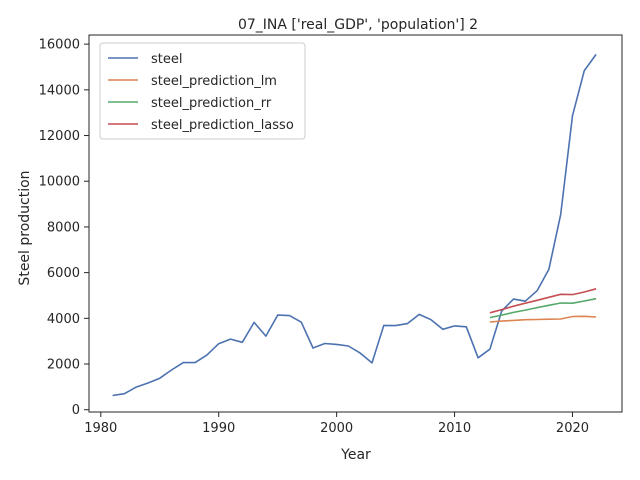 The image size is (640, 480). What do you see at coordinates (572, 428) in the screenshot?
I see `x-tick-label: 2020` at bounding box center [572, 428].